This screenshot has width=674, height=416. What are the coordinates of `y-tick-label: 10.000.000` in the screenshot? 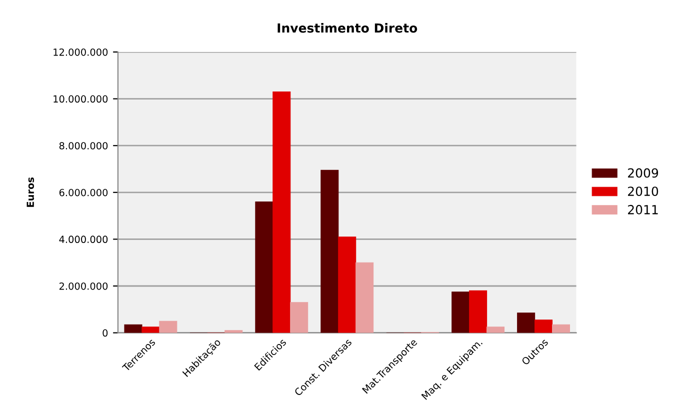 It's located at (81, 99).